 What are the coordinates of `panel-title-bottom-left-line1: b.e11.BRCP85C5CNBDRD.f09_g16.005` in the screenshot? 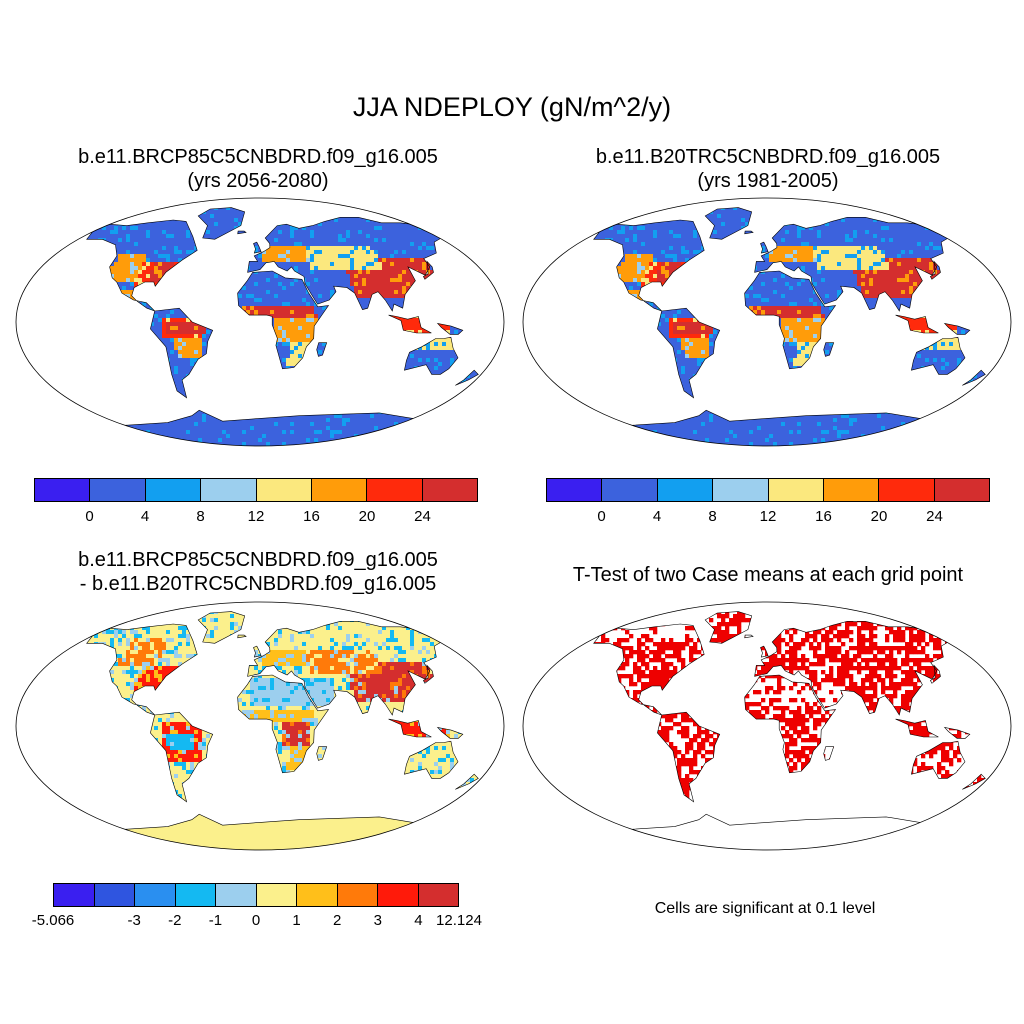 It's located at (258, 560).